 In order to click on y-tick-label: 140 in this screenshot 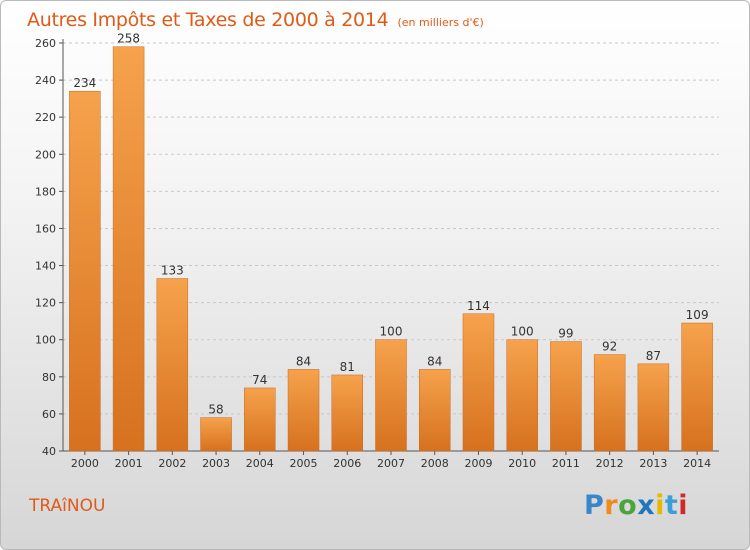, I will do `click(45, 266)`.